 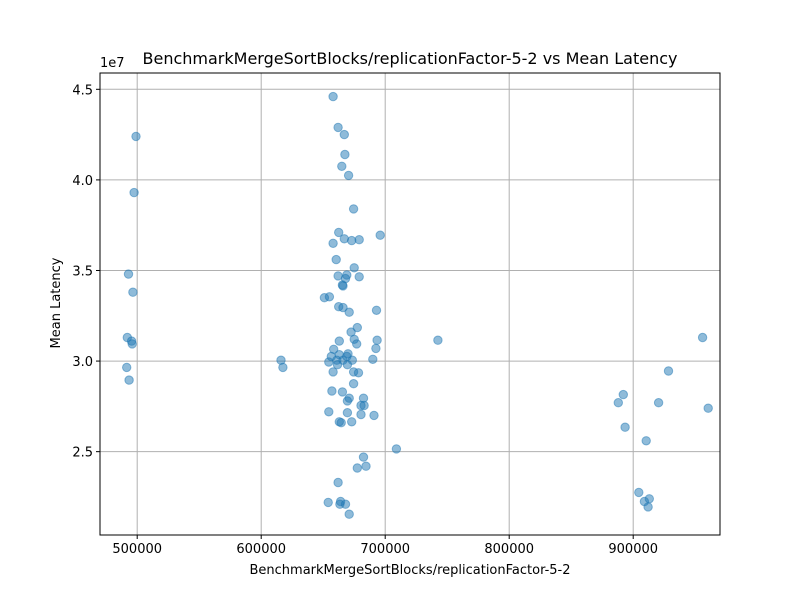 What do you see at coordinates (82, 181) in the screenshot?
I see `y-tick-label: 4.0` at bounding box center [82, 181].